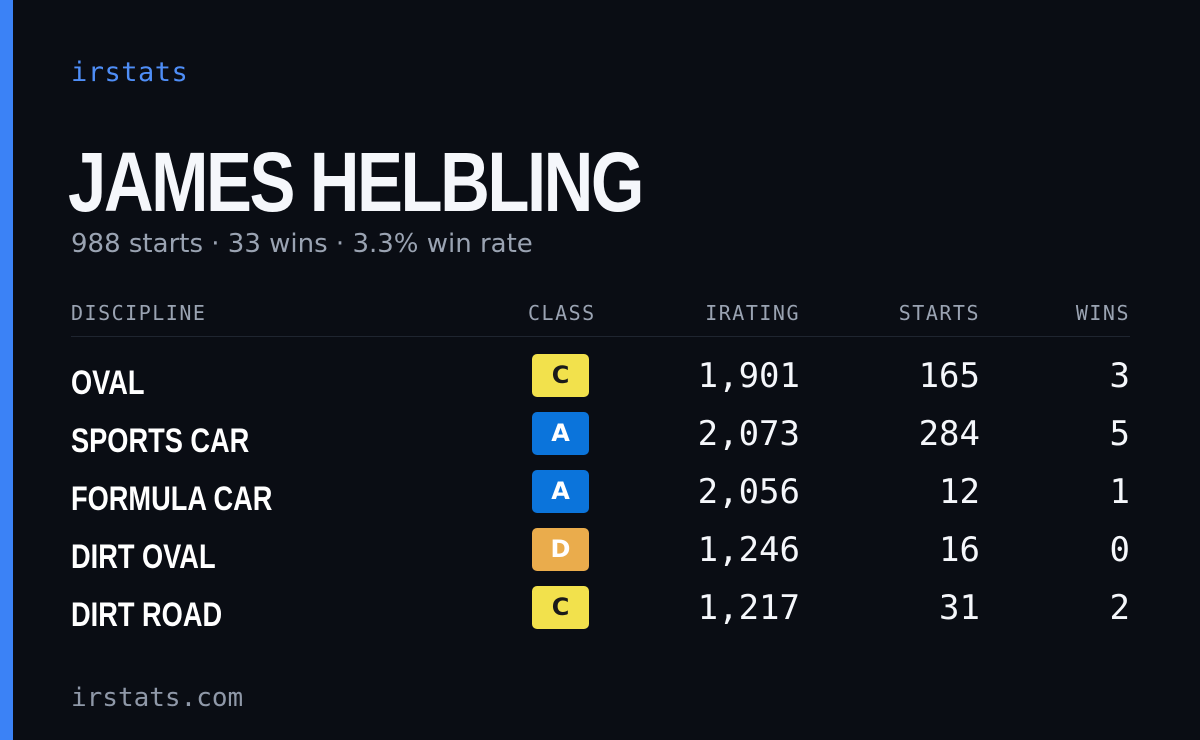  I want to click on header-discipline: DISCIPLINE, so click(139, 313).